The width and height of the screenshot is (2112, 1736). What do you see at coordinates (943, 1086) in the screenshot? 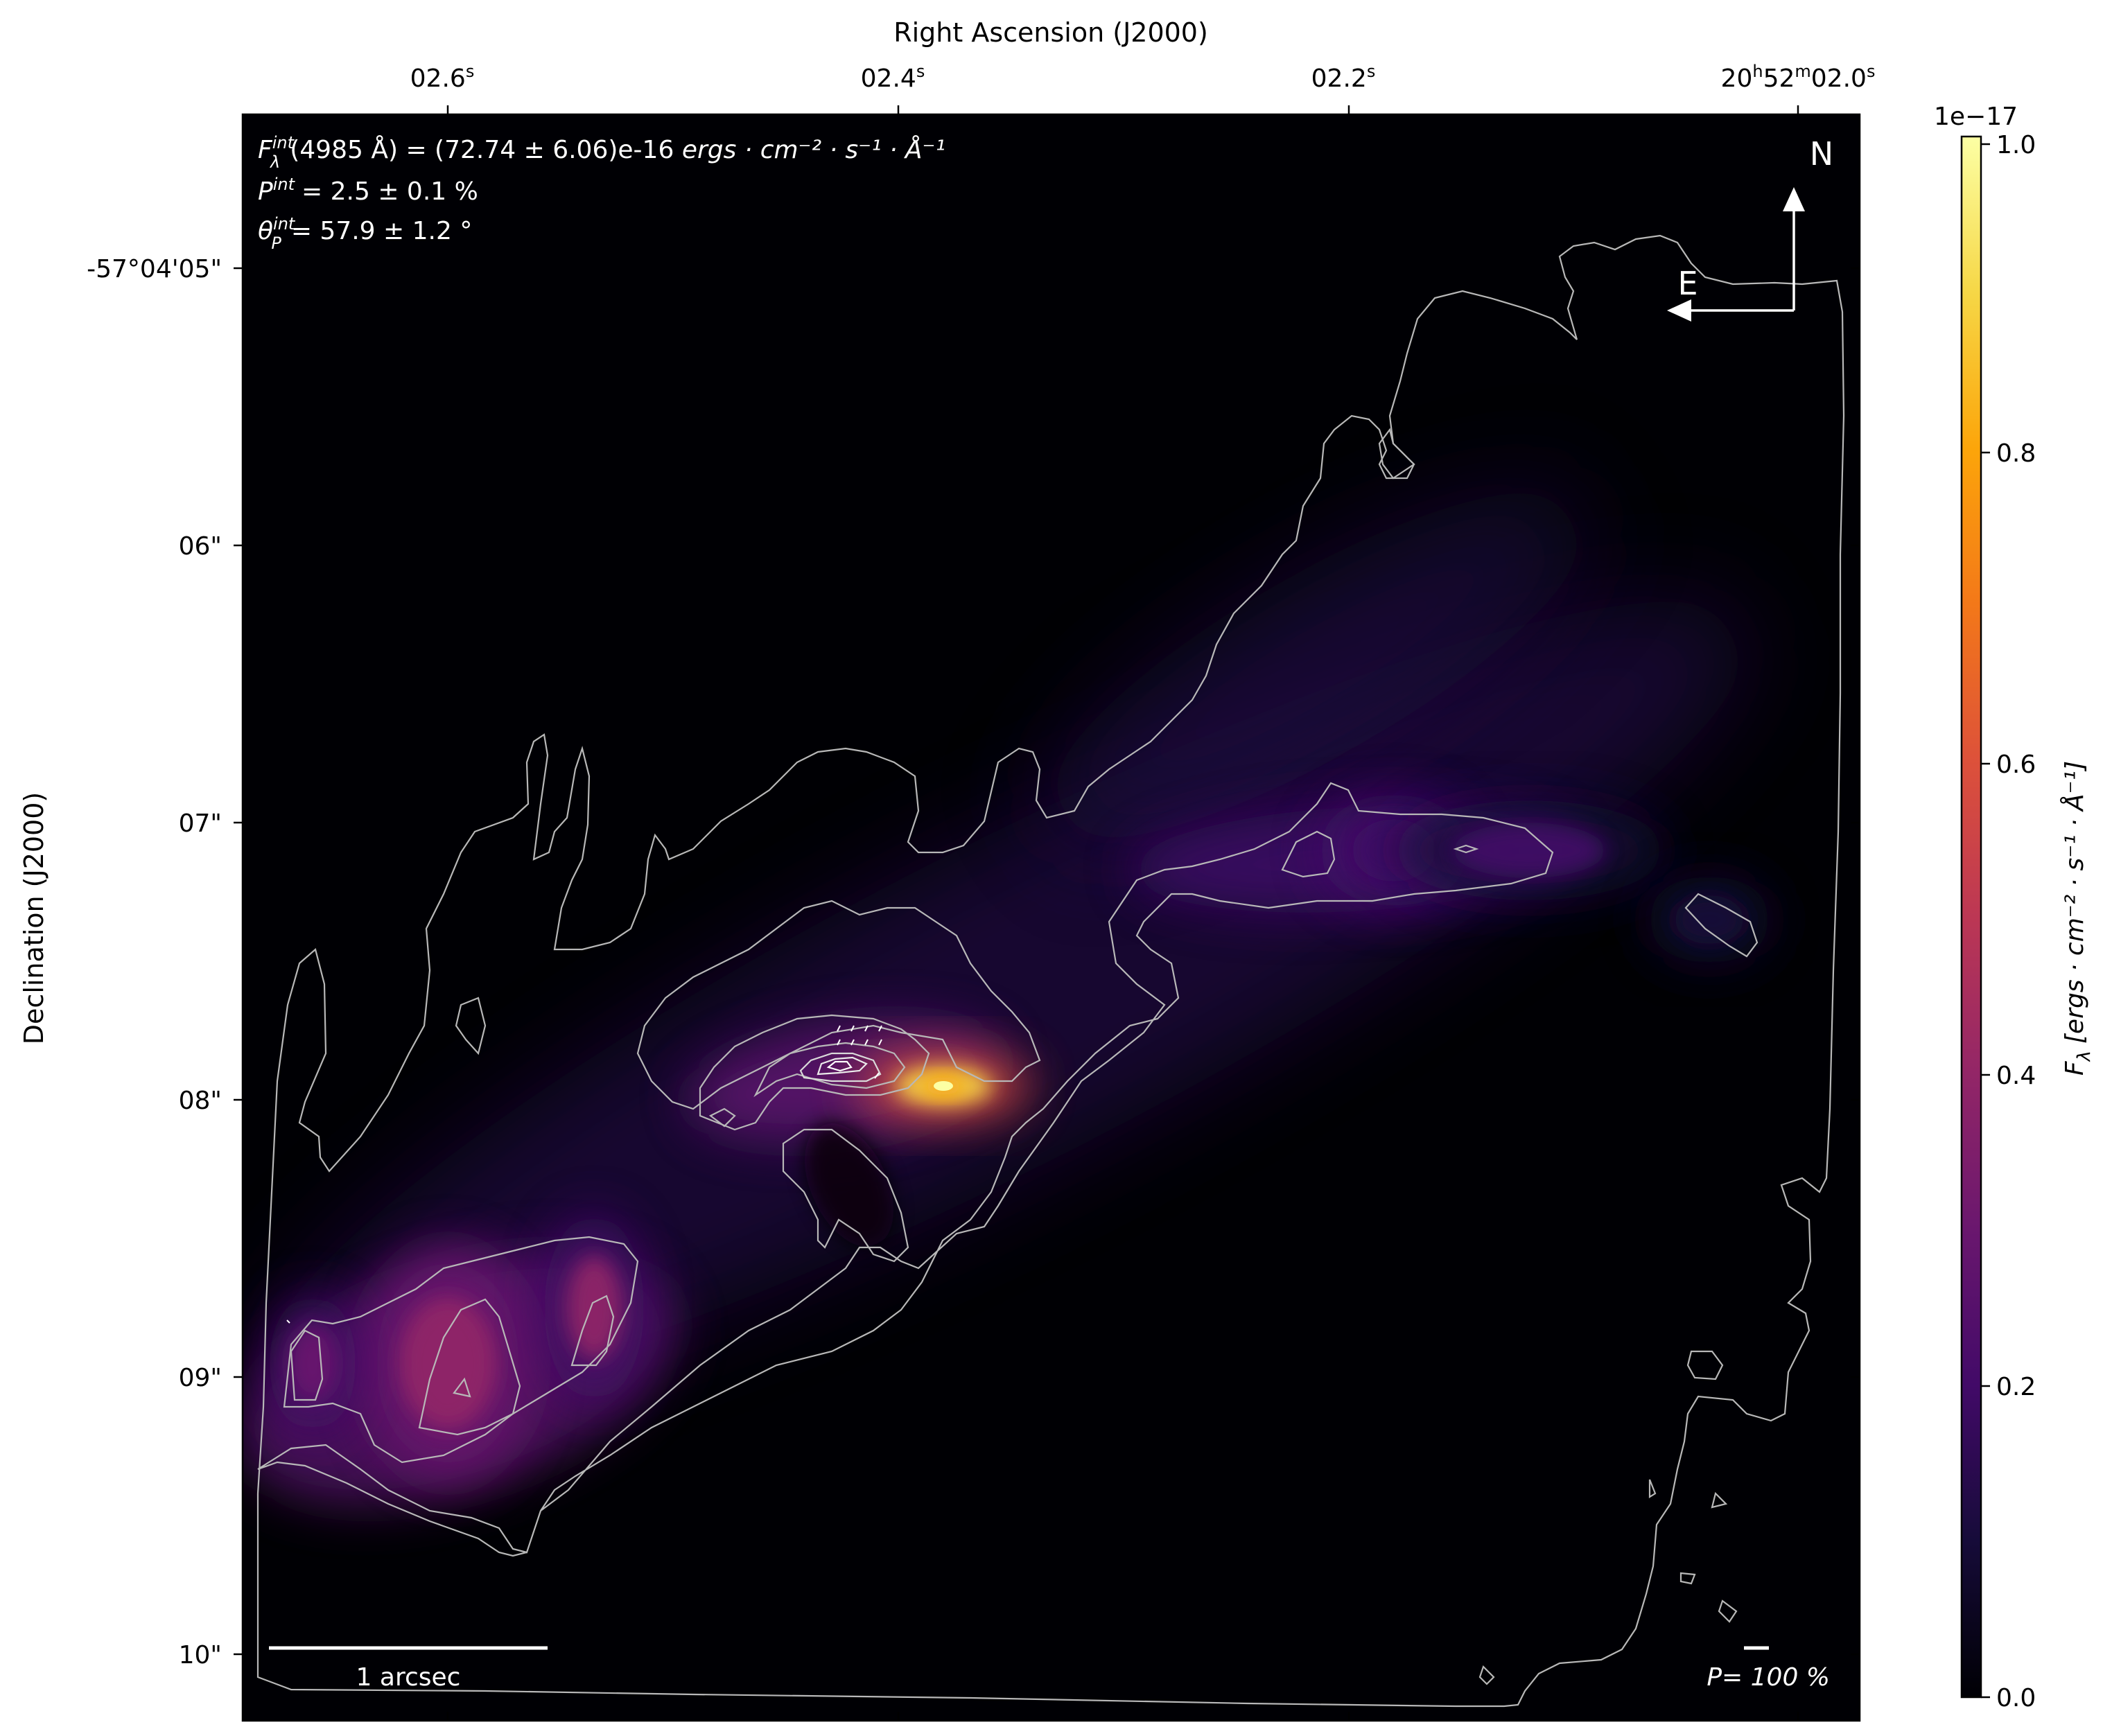
I see `emission-peak-max` at bounding box center [943, 1086].